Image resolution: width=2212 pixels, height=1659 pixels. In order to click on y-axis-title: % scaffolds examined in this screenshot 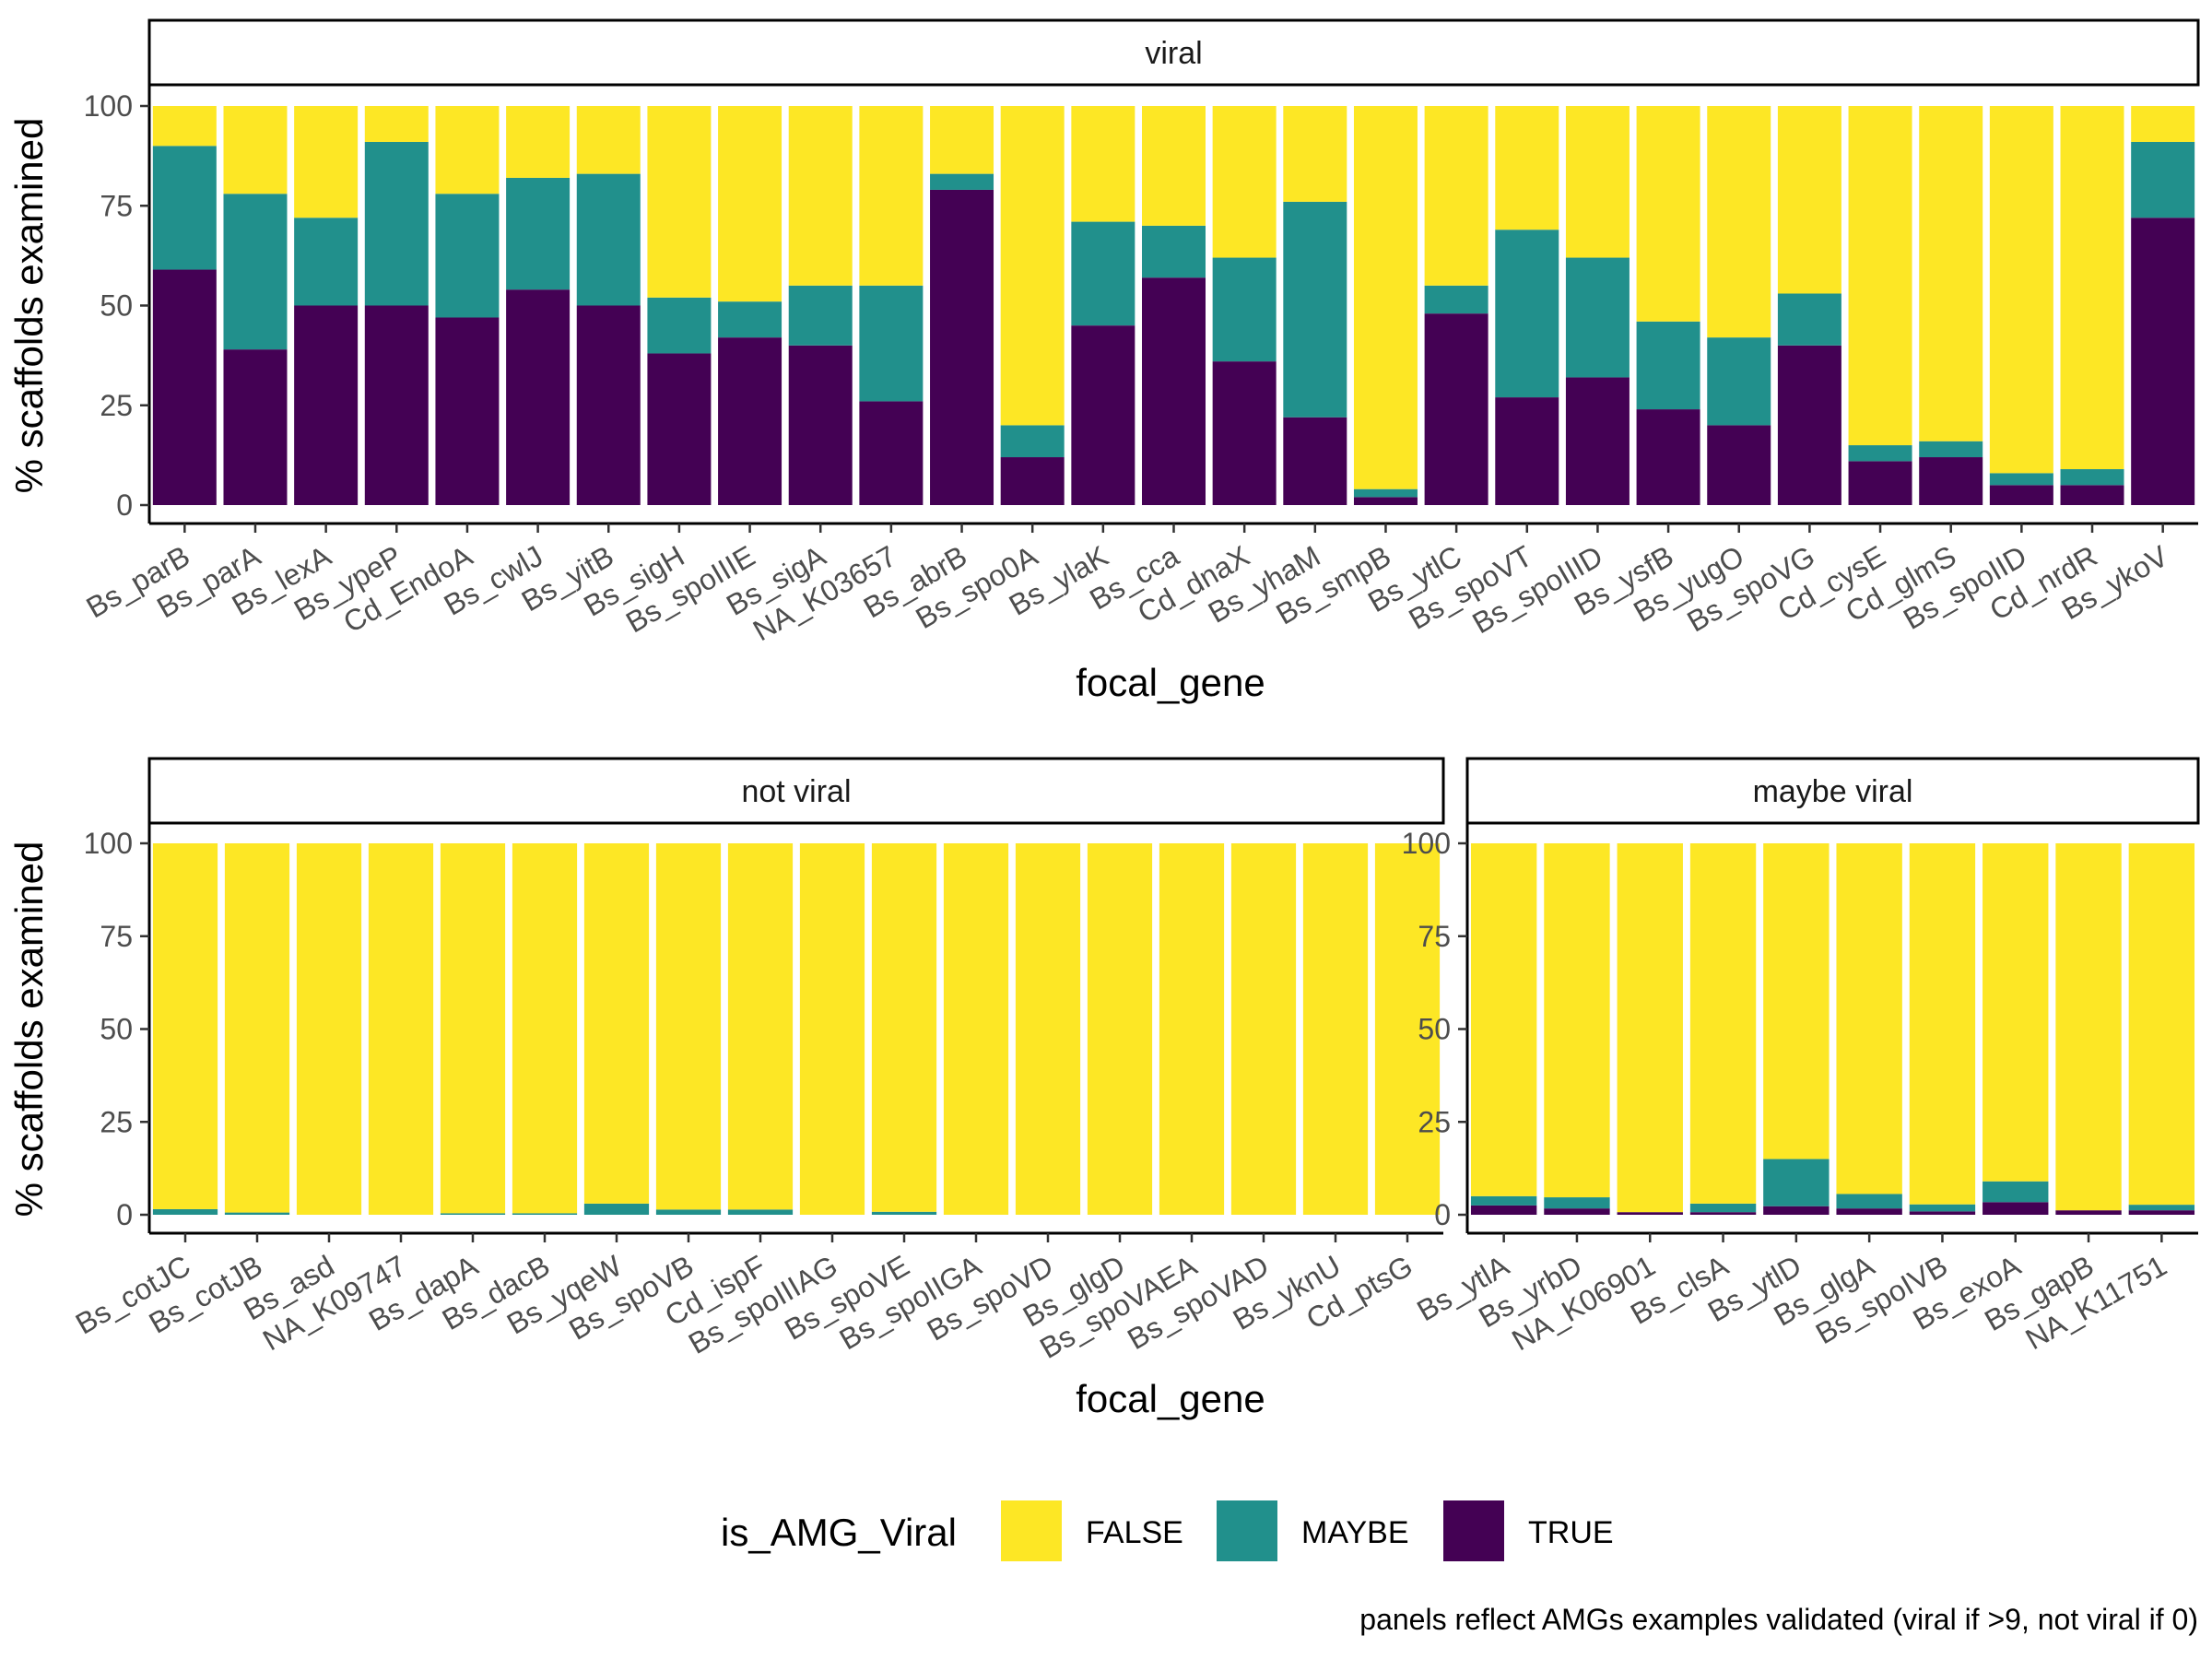, I will do `click(29, 306)`.